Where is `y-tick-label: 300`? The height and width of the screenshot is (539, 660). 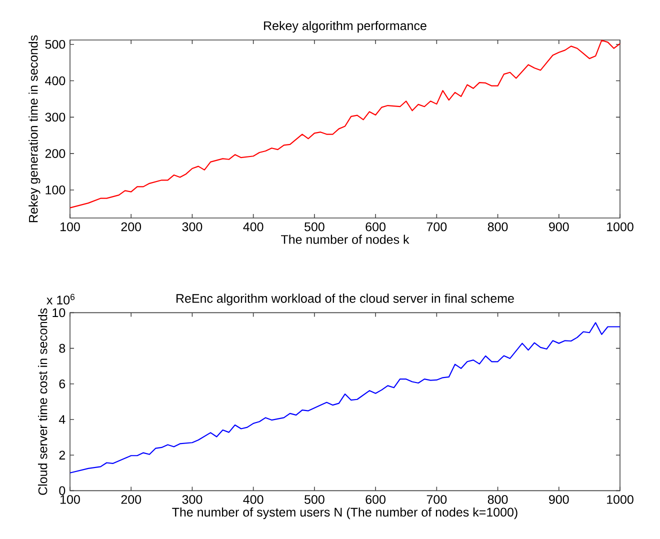
y-tick-label: 300 is located at coordinates (55, 117).